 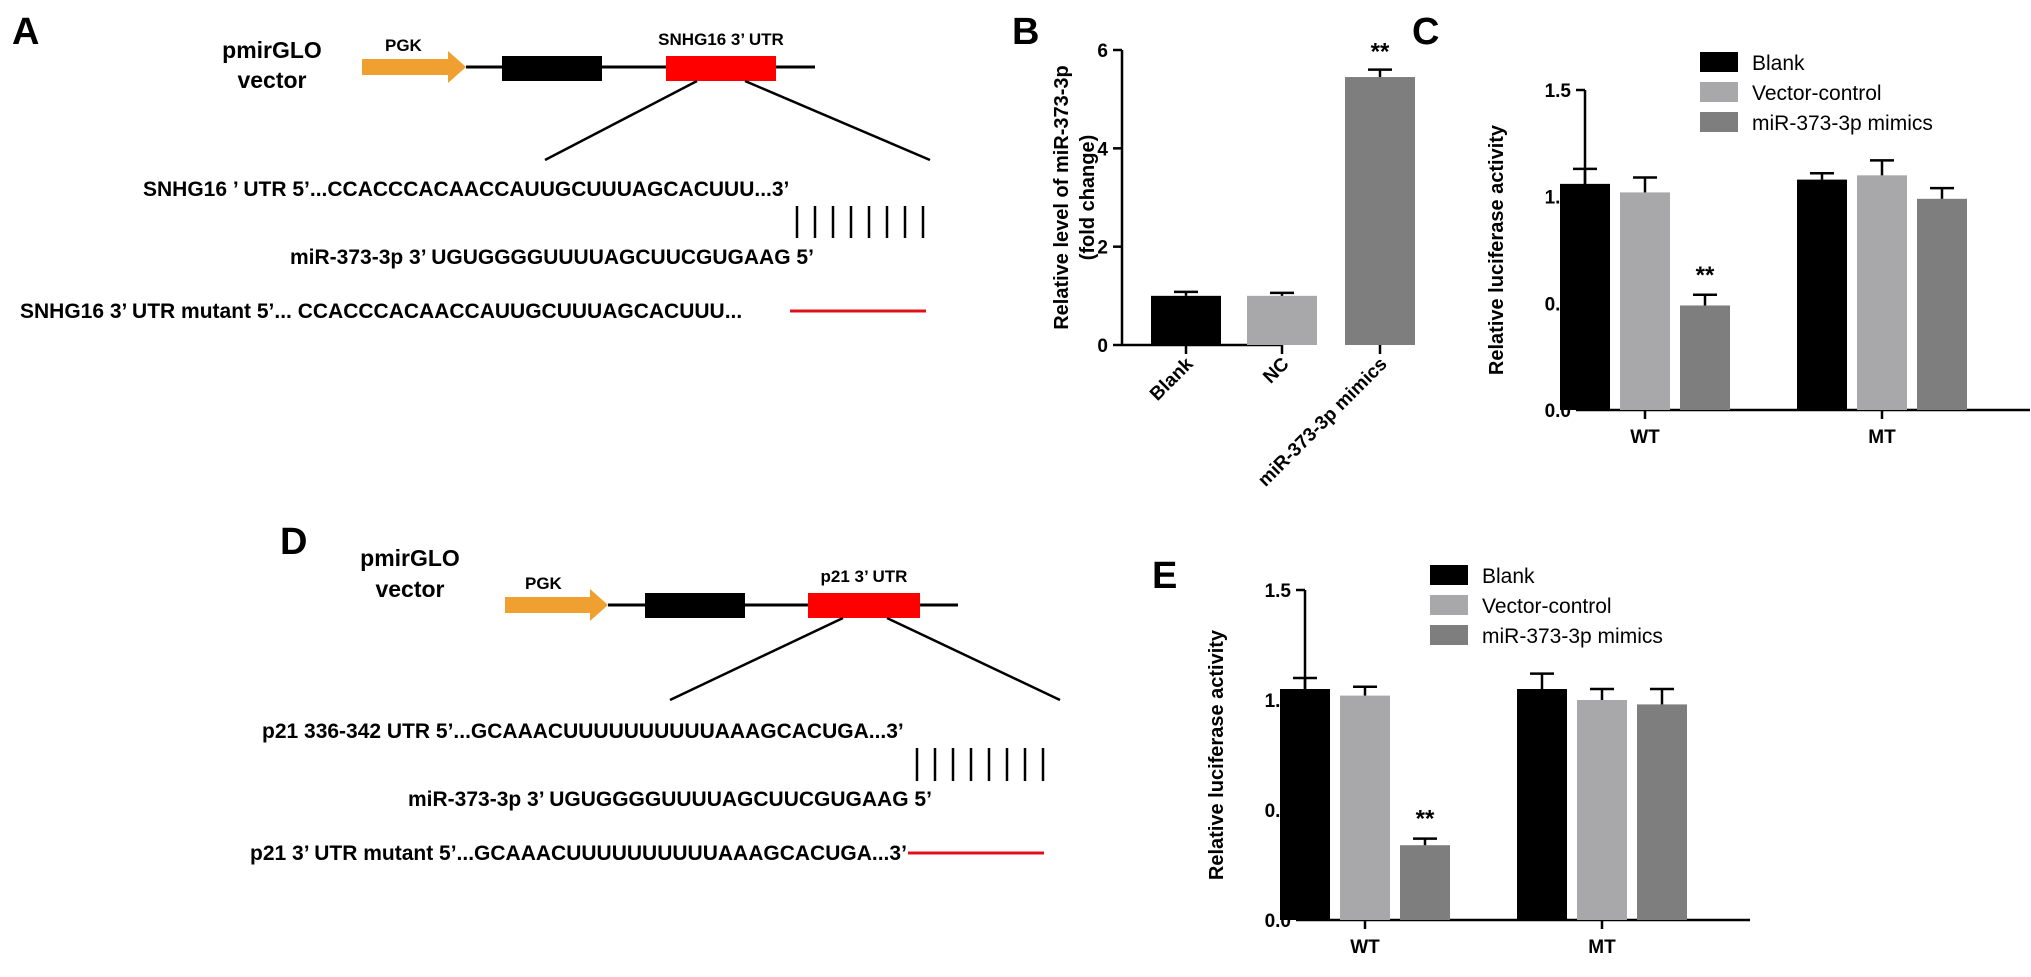 What do you see at coordinates (1882, 437) in the screenshot?
I see `chart-c-x-tick-label: MT` at bounding box center [1882, 437].